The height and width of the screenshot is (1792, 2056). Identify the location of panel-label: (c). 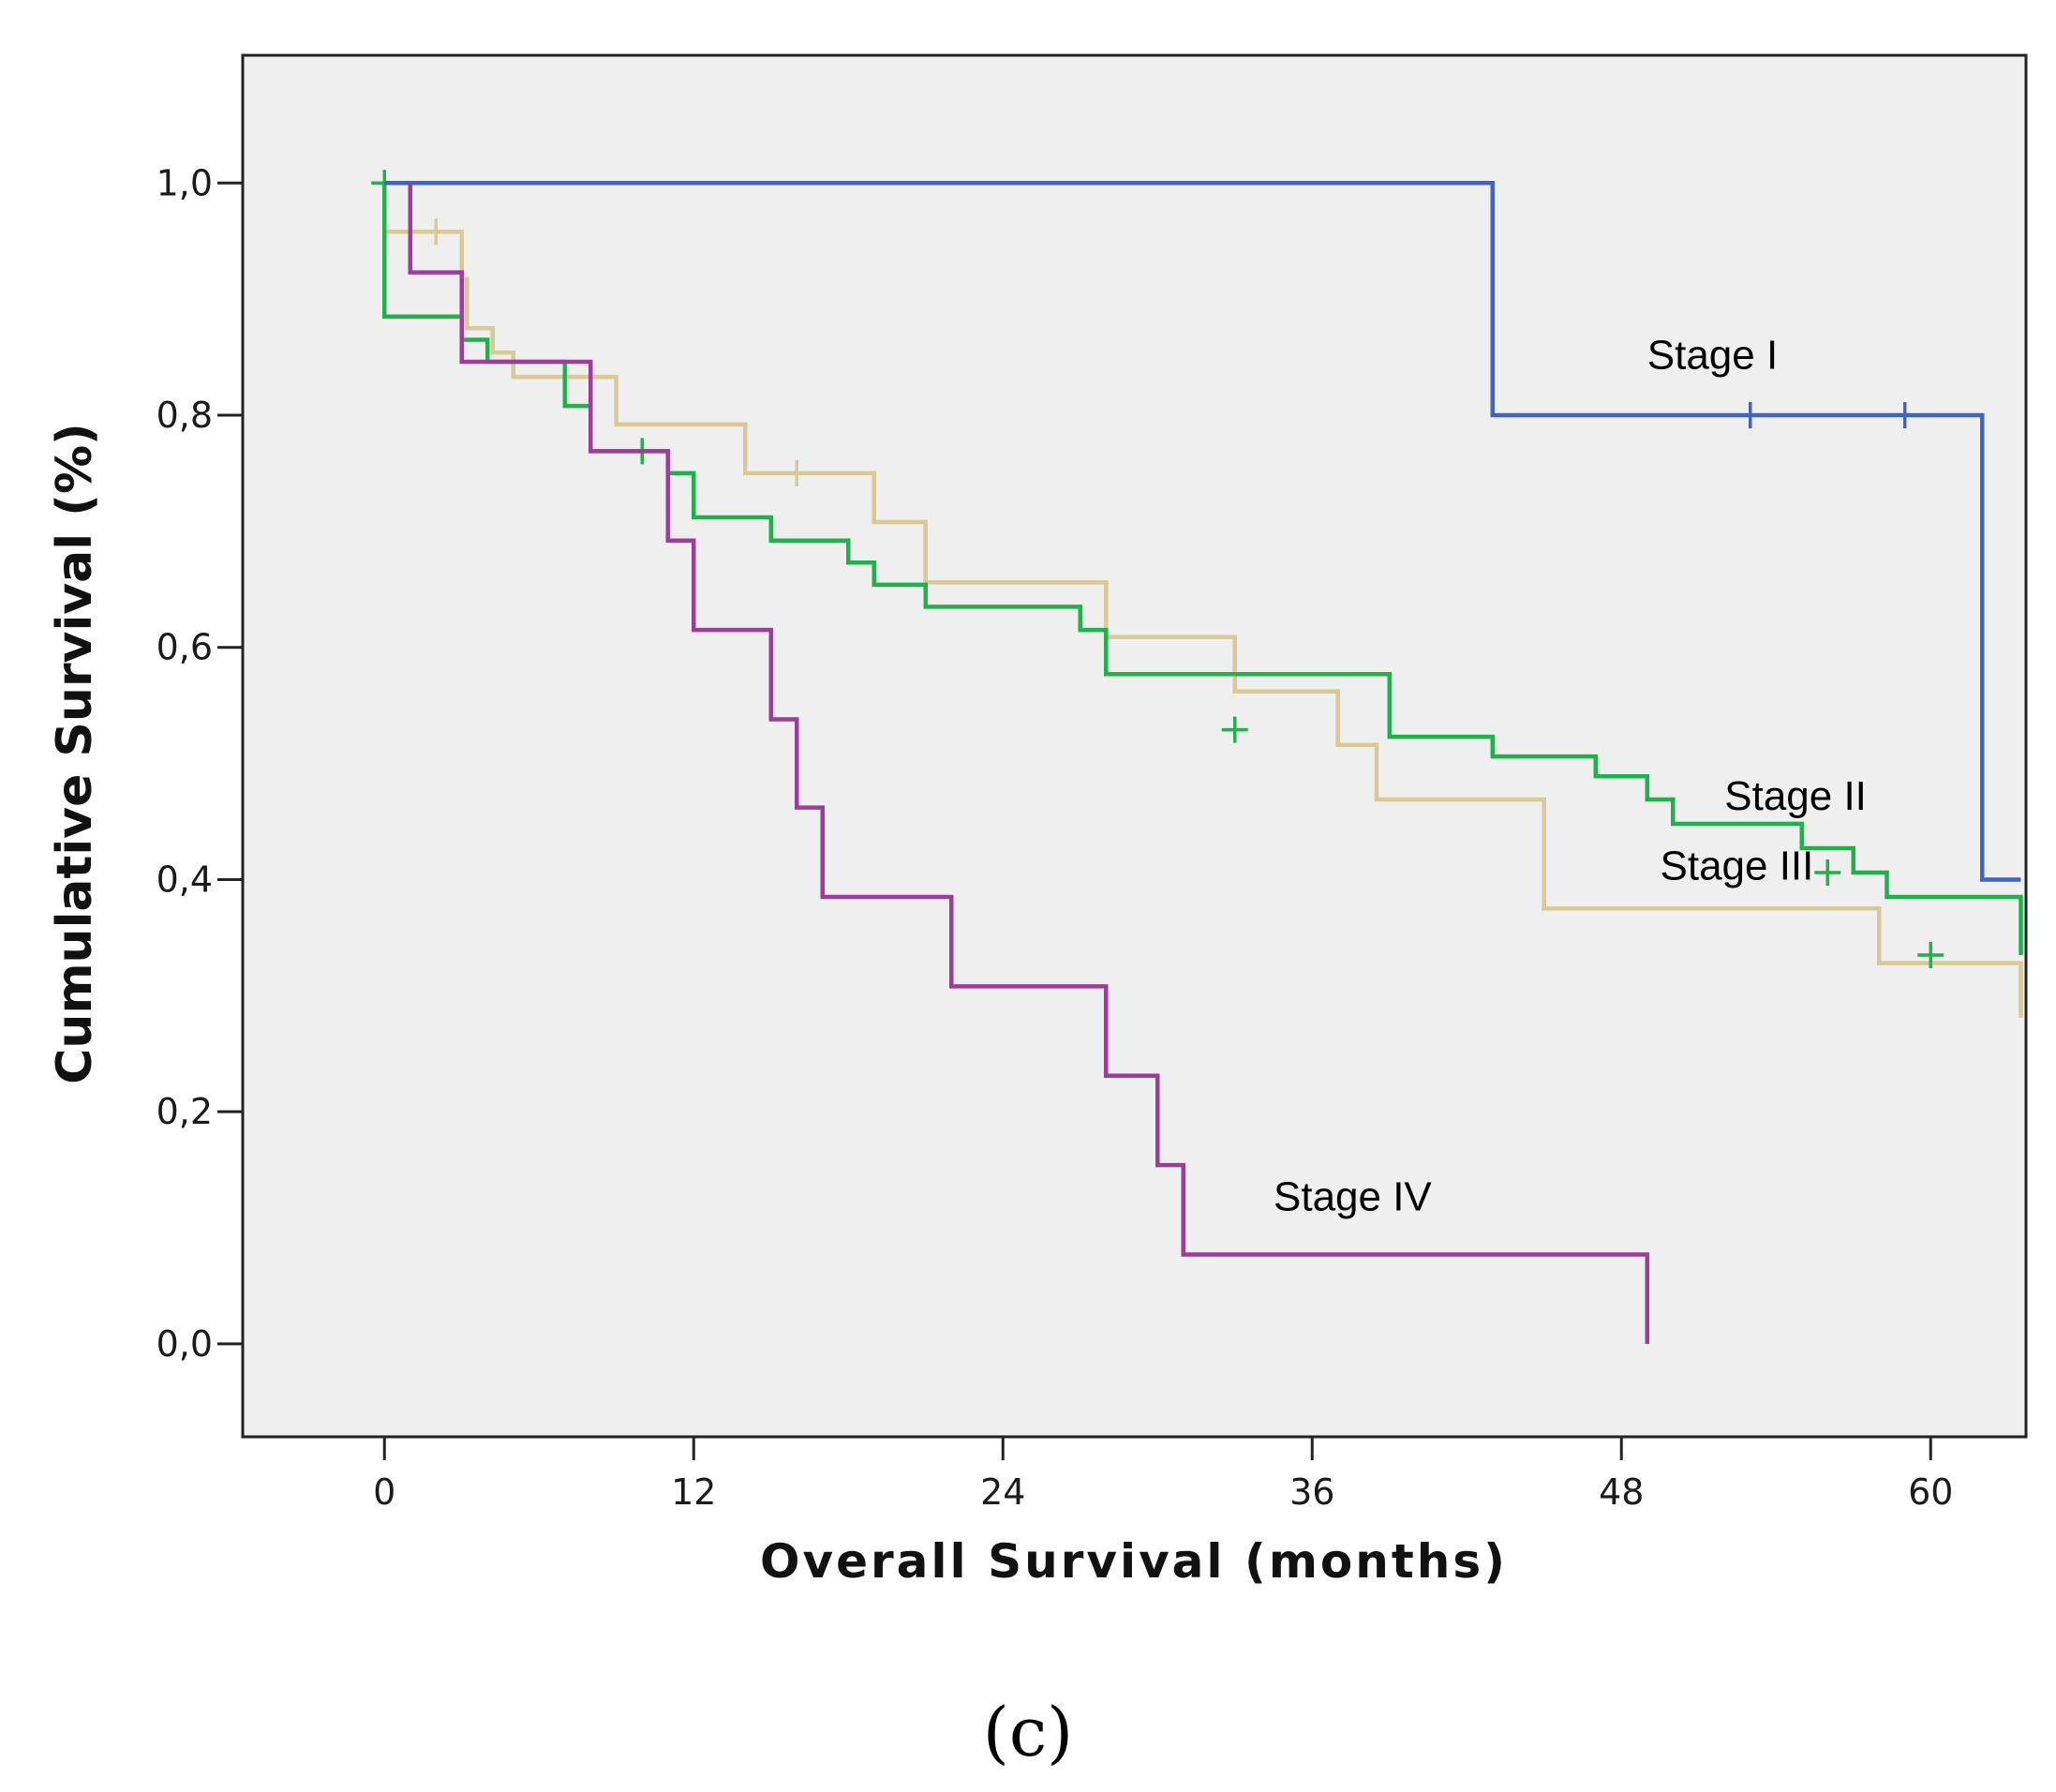
(1028, 1732).